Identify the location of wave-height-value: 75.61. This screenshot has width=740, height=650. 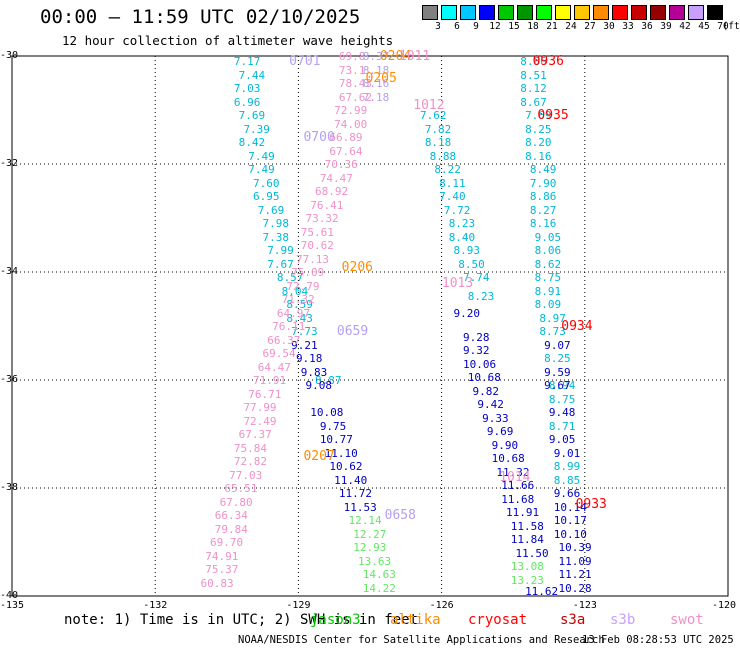
(317, 232).